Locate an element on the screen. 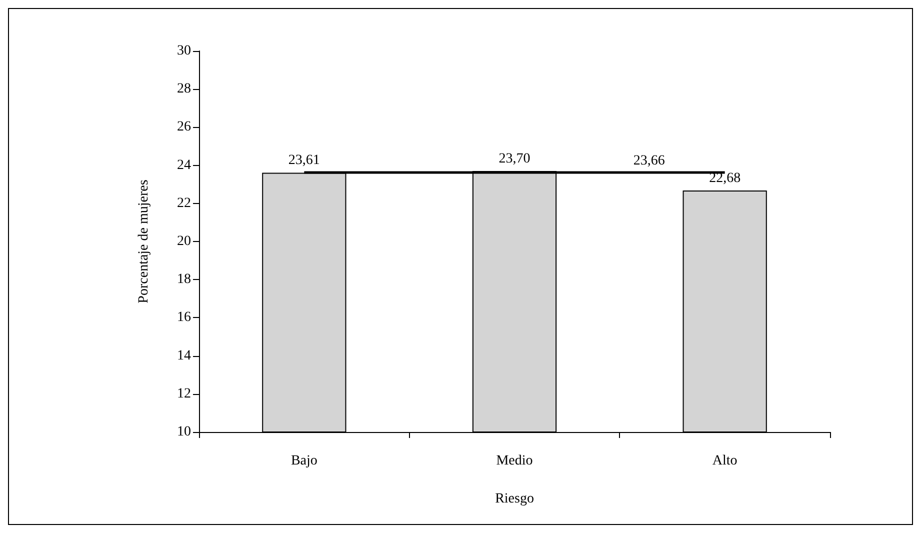 This screenshot has width=921, height=533. y-tick-label: 12 is located at coordinates (184, 394).